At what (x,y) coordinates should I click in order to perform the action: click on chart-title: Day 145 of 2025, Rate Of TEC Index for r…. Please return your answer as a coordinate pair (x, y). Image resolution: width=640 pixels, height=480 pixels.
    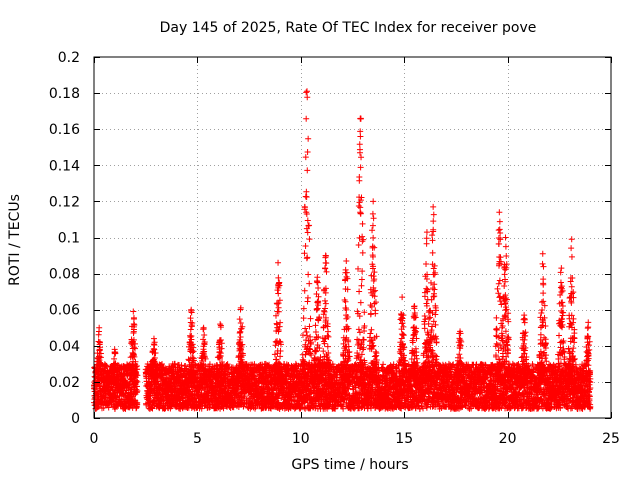
    Looking at the image, I should click on (348, 28).